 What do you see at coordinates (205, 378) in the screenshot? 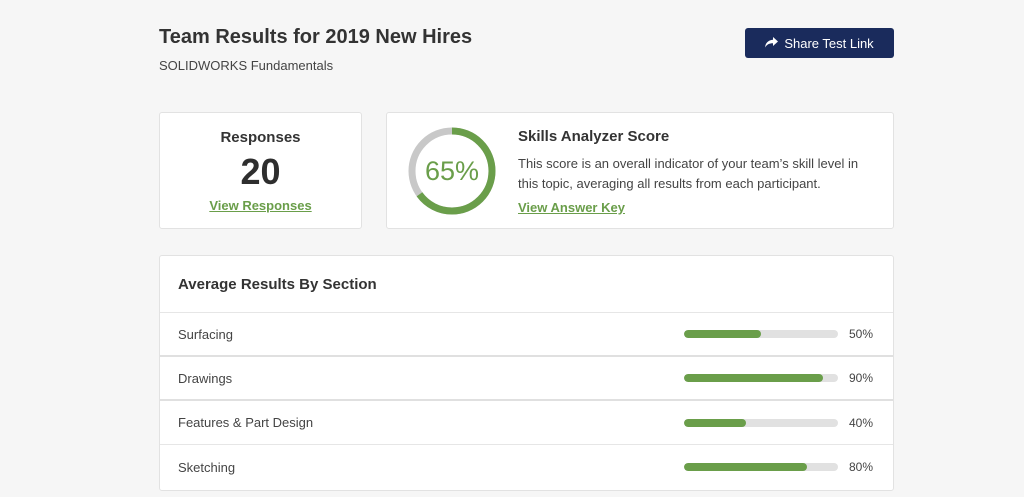
I see `section-name: Drawings` at bounding box center [205, 378].